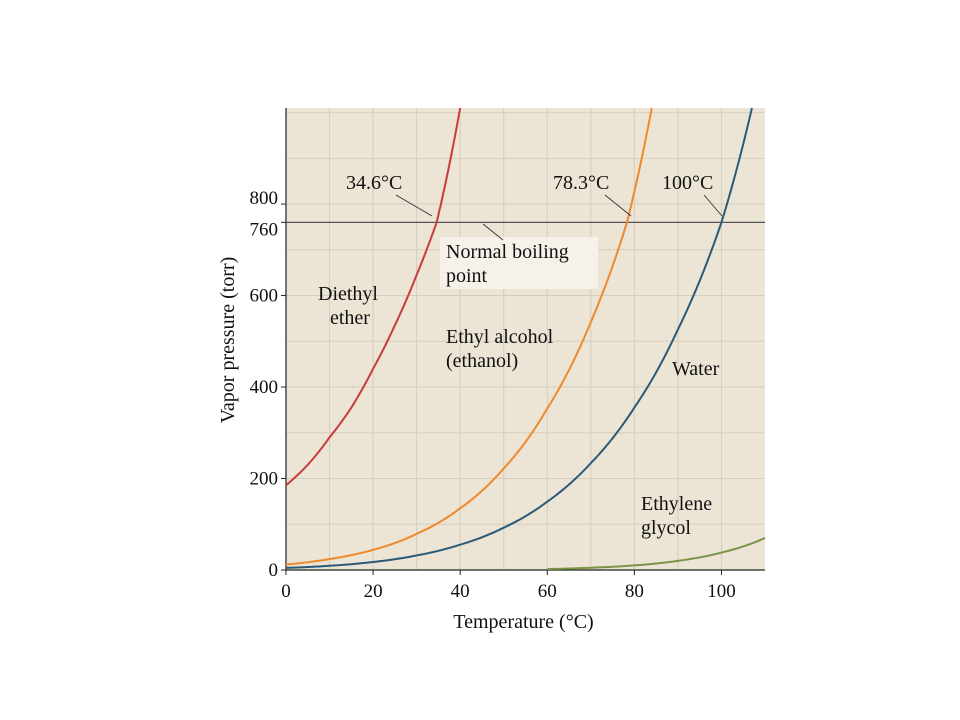  What do you see at coordinates (507, 252) in the screenshot?
I see `normal-boiling-point-label: Normal boiling` at bounding box center [507, 252].